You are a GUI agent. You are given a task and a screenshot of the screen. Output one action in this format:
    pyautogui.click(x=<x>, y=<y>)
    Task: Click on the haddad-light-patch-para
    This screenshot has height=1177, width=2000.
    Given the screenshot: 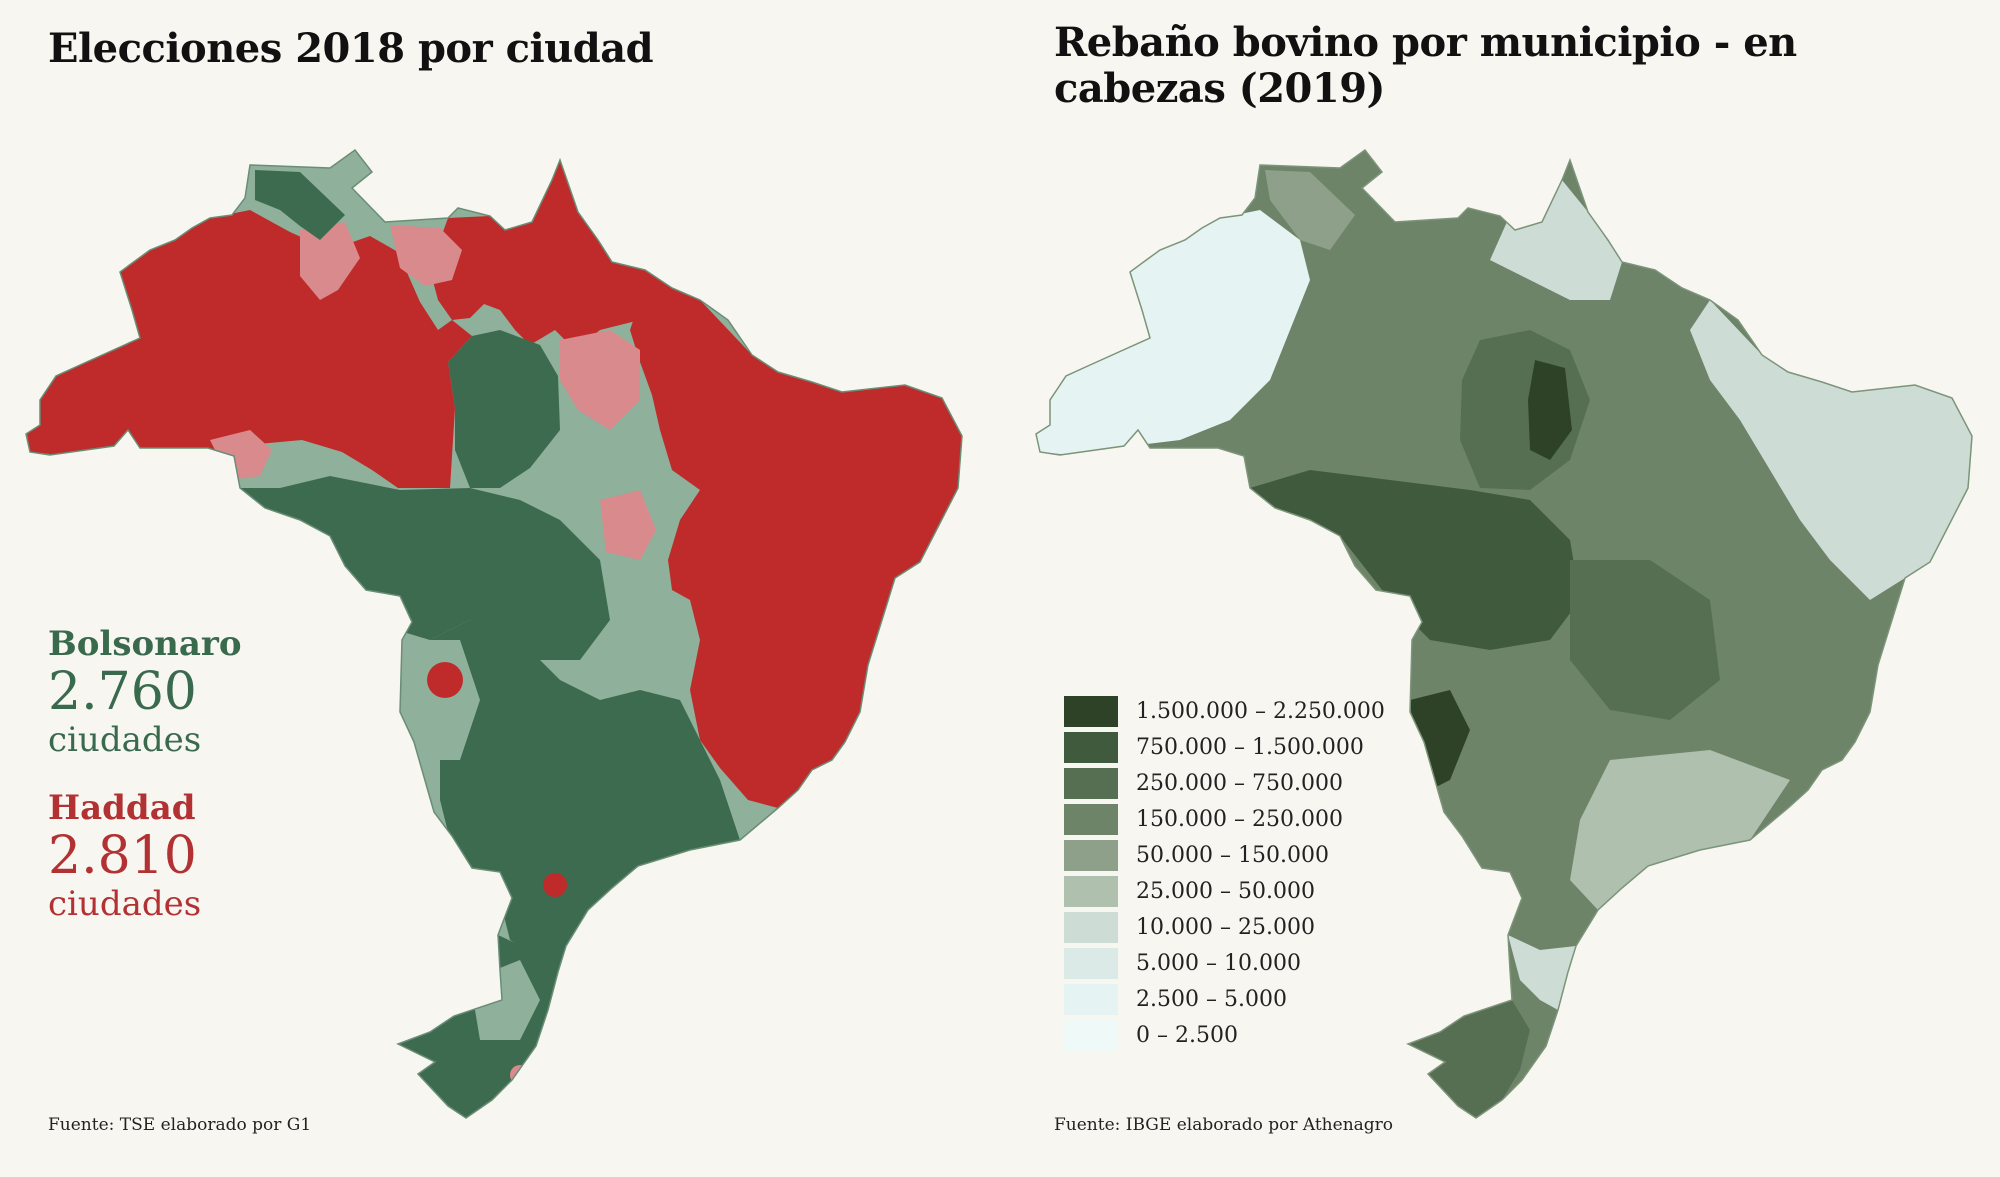 What is the action you would take?
    pyautogui.click(x=600, y=380)
    